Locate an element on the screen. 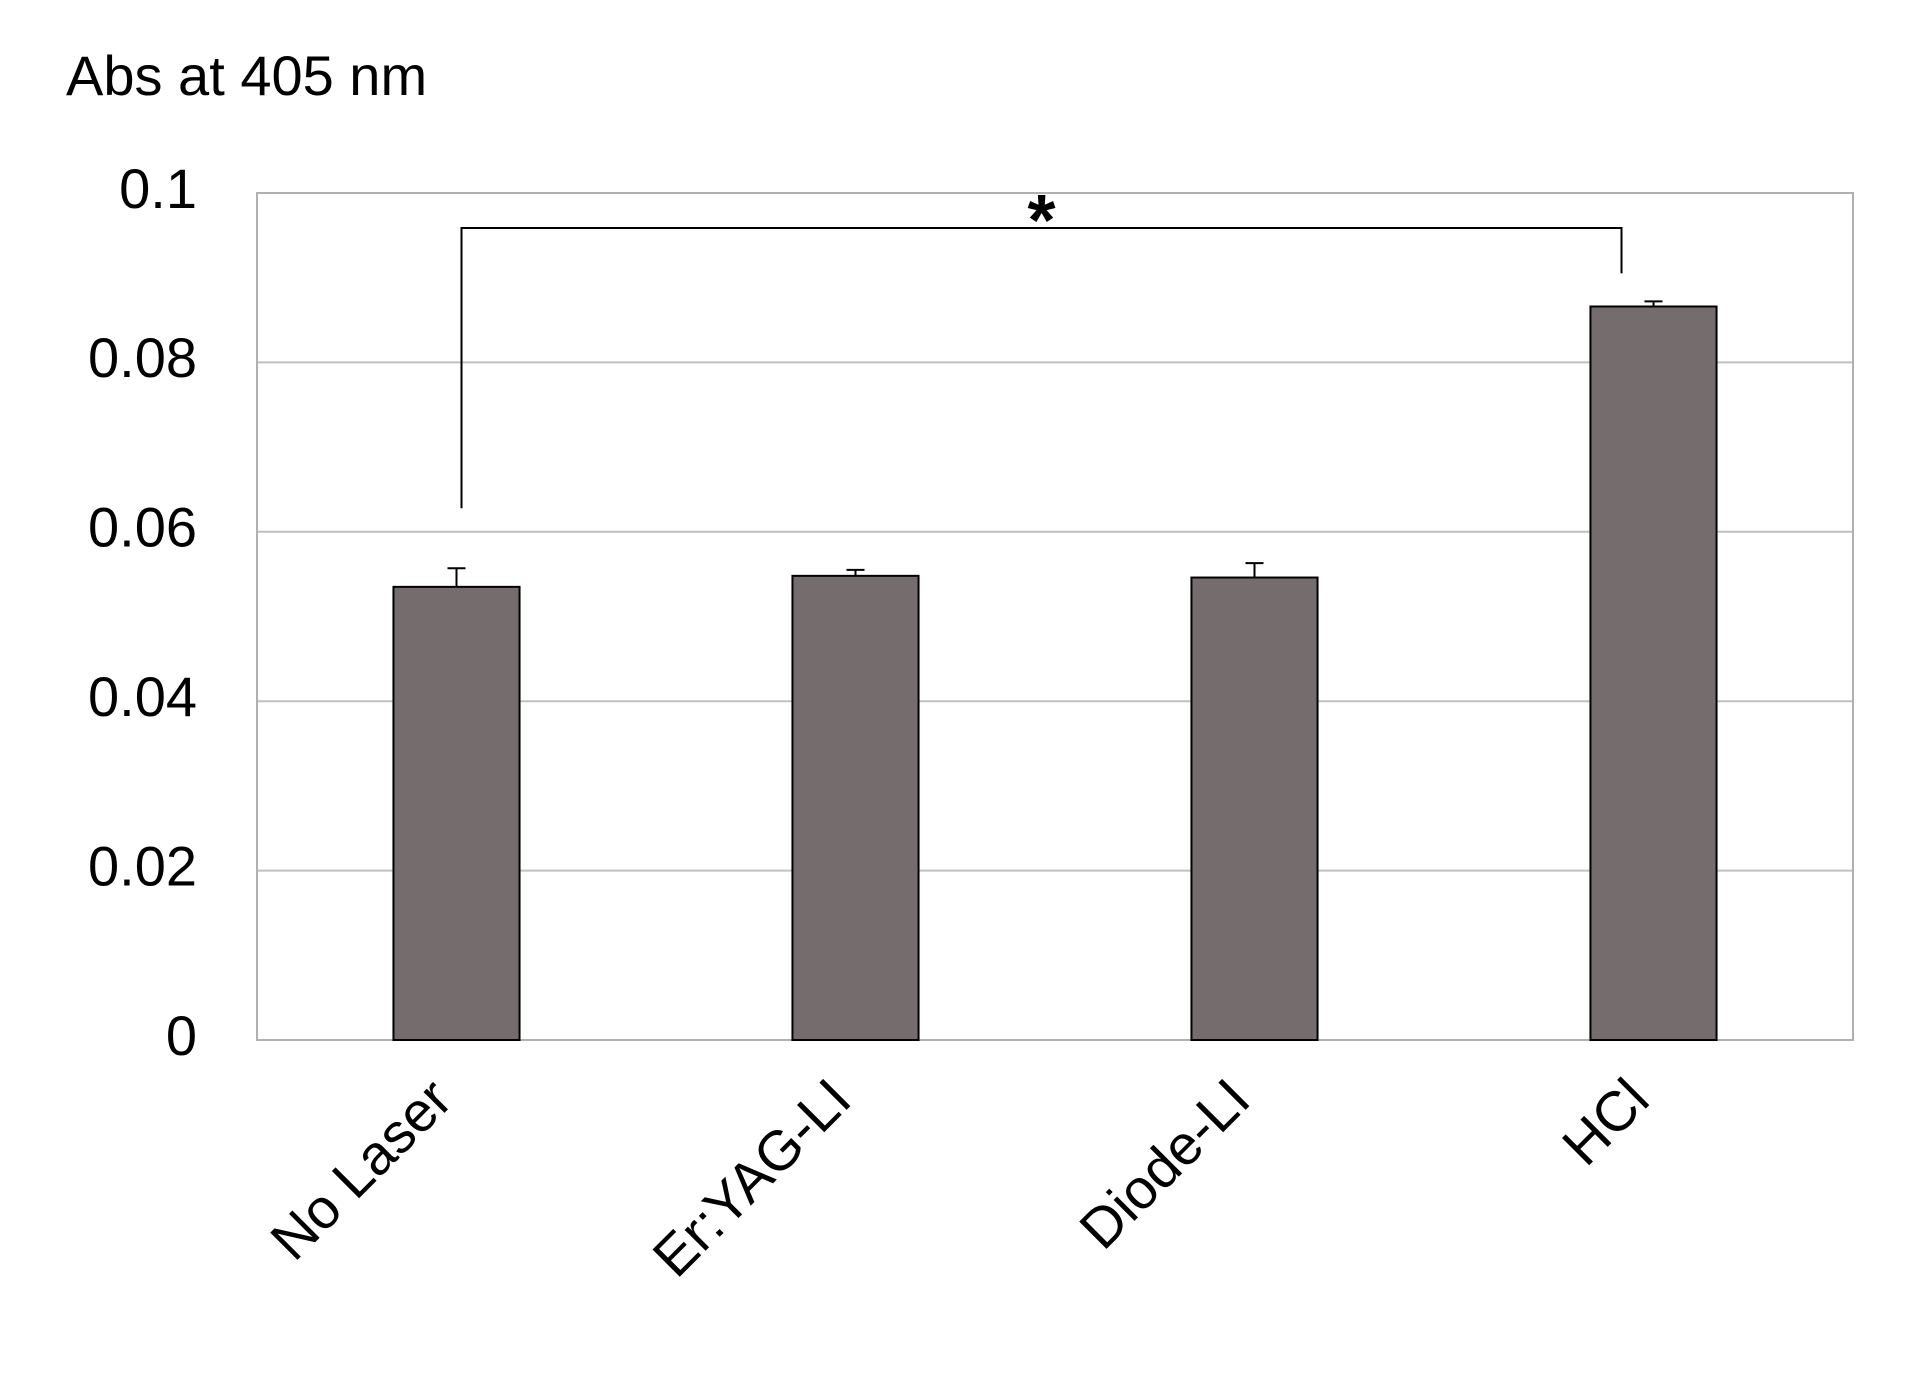  significance-label: * is located at coordinates (1041, 221).